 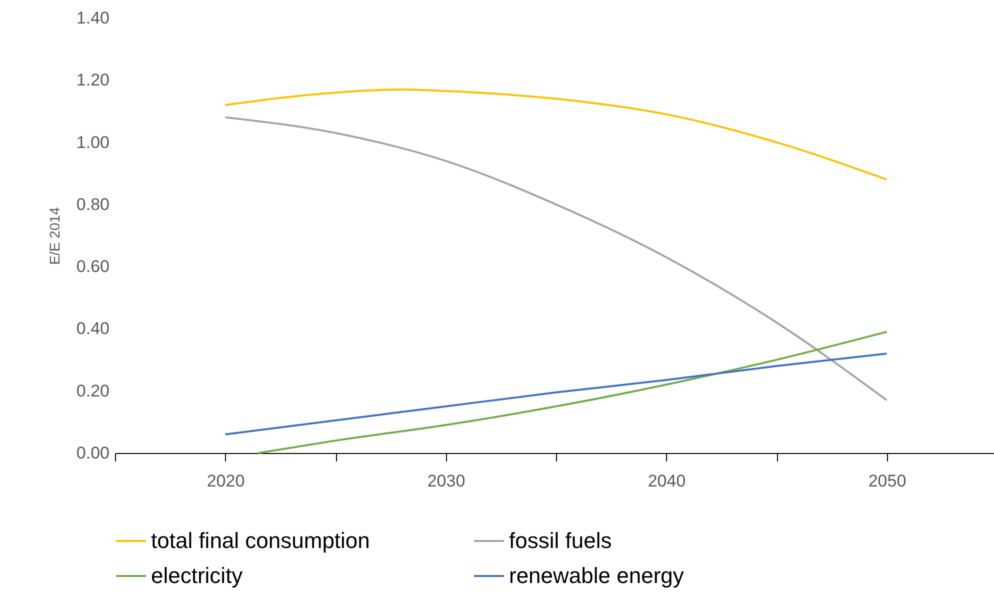 I want to click on y-tick-label: 1.00, so click(x=93, y=142).